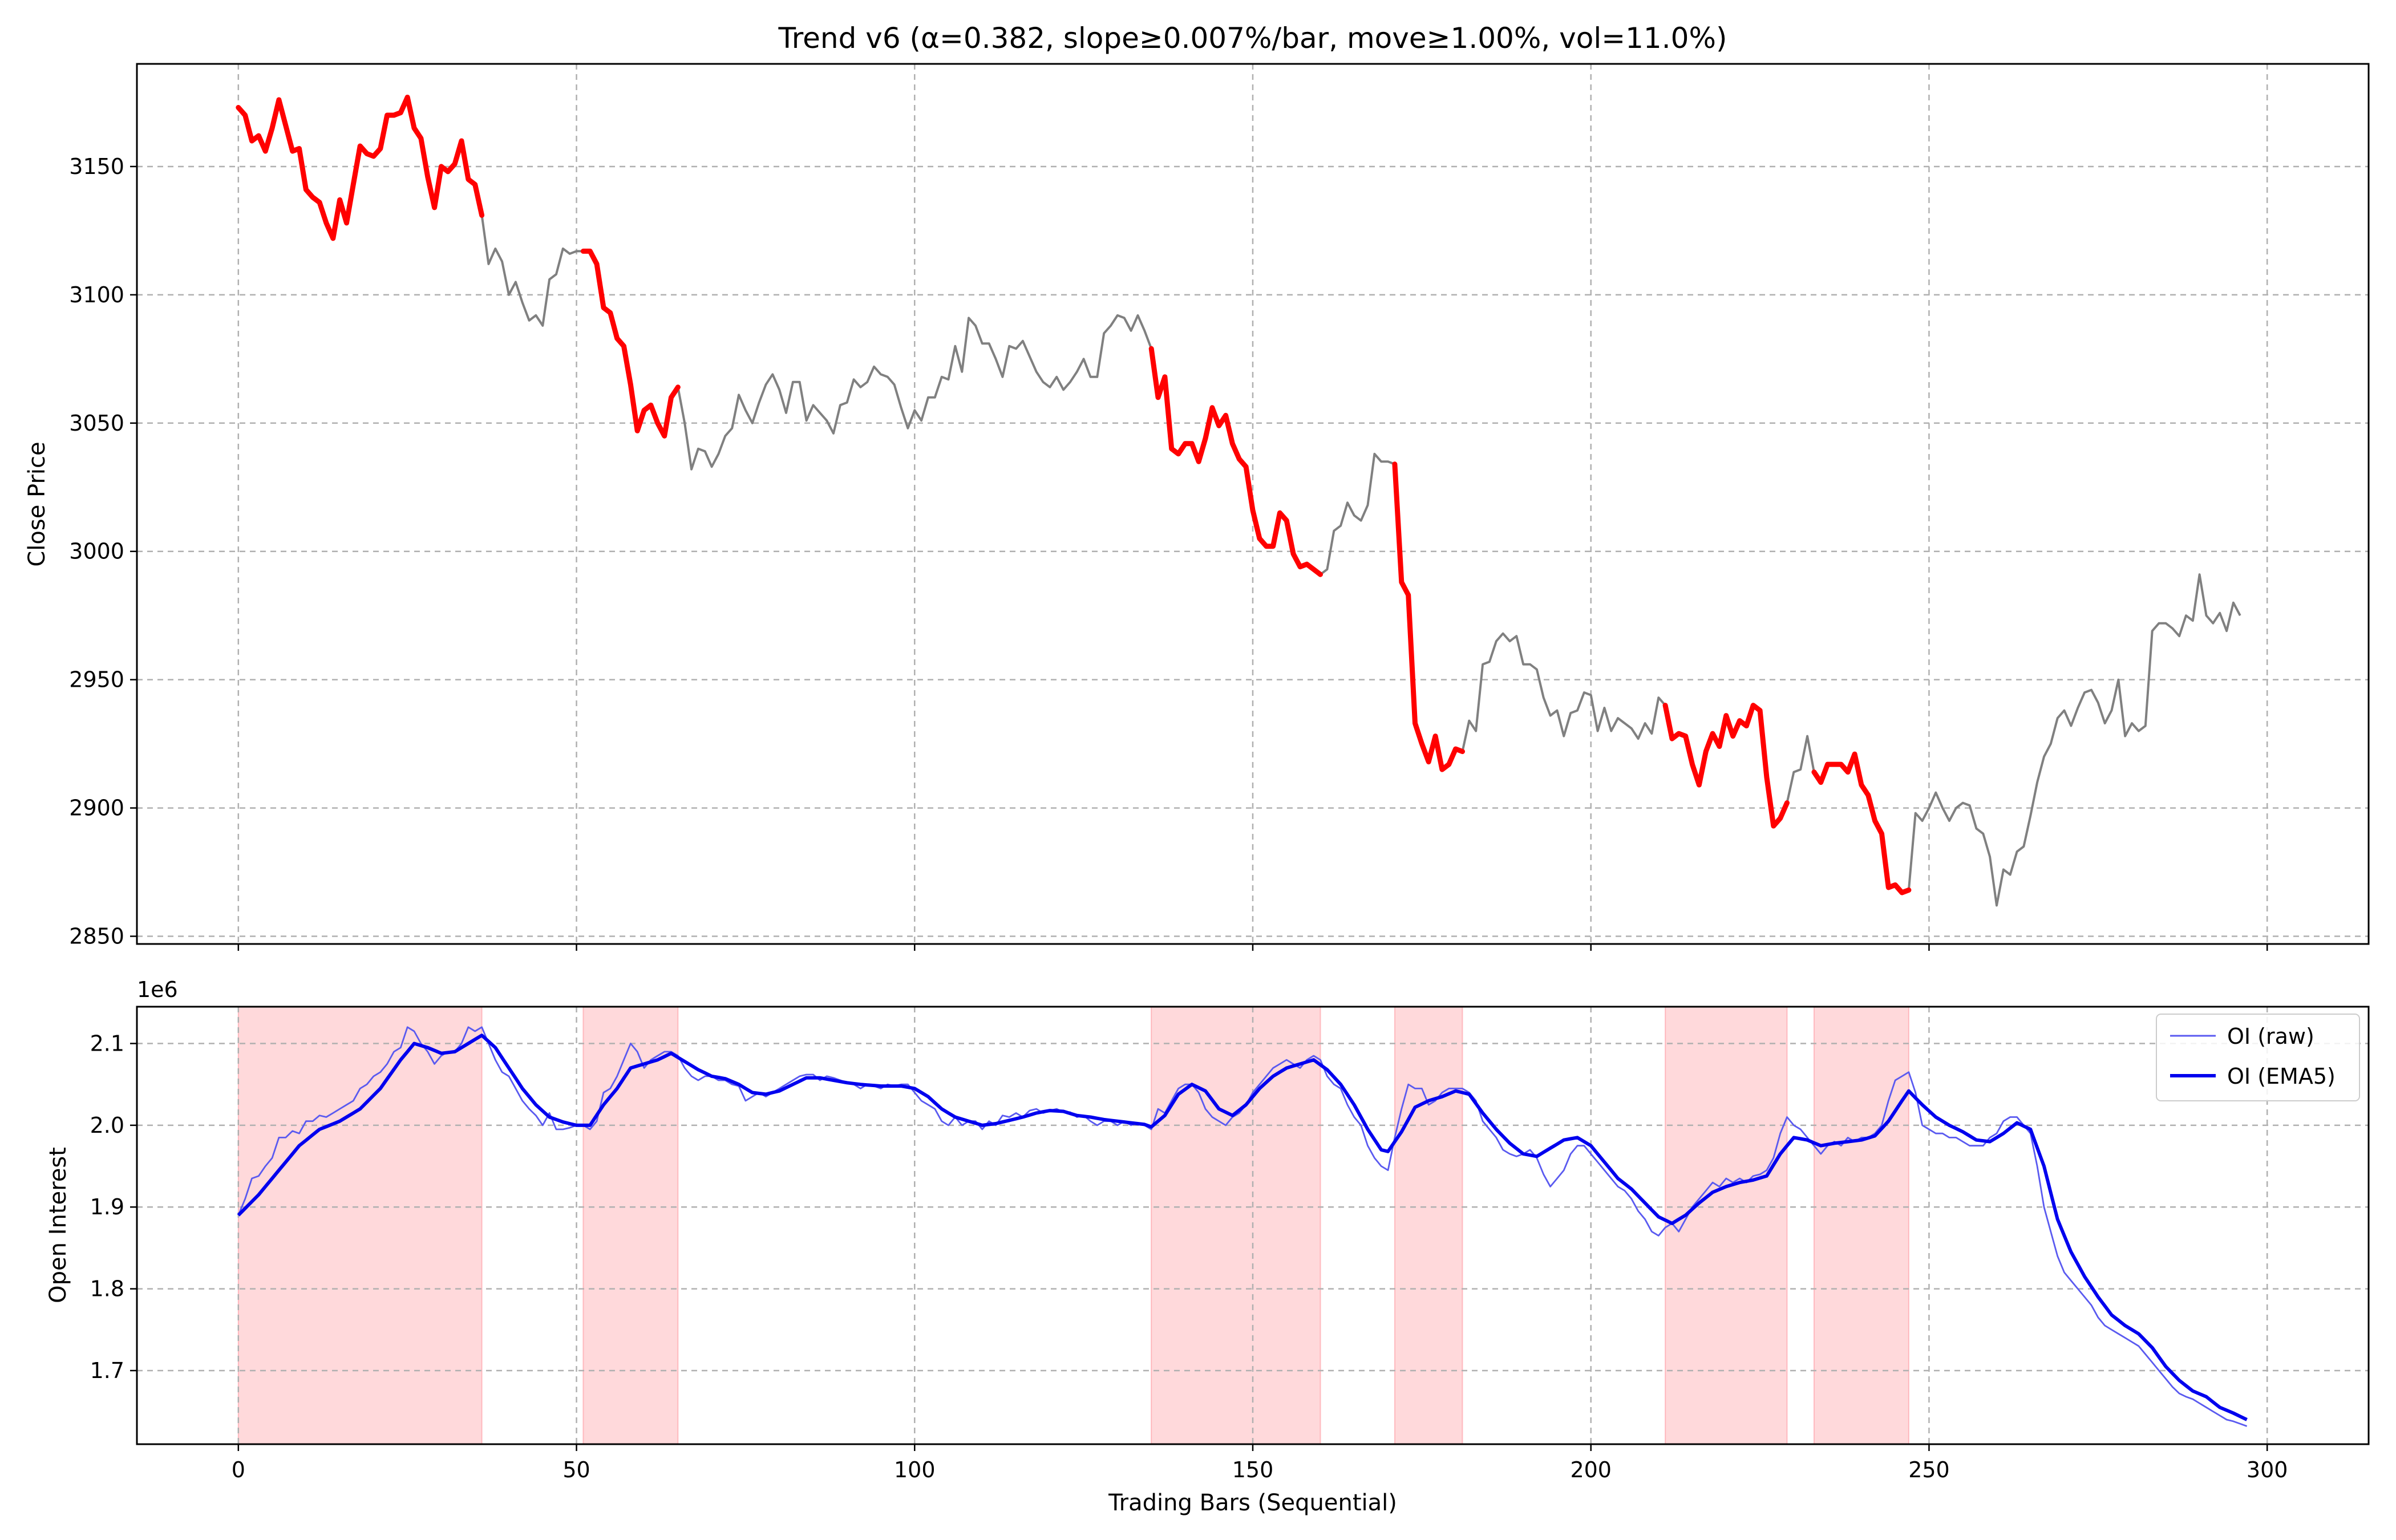 Image resolution: width=2396 pixels, height=1540 pixels. I want to click on oi-xtick-label: 50, so click(576, 1469).